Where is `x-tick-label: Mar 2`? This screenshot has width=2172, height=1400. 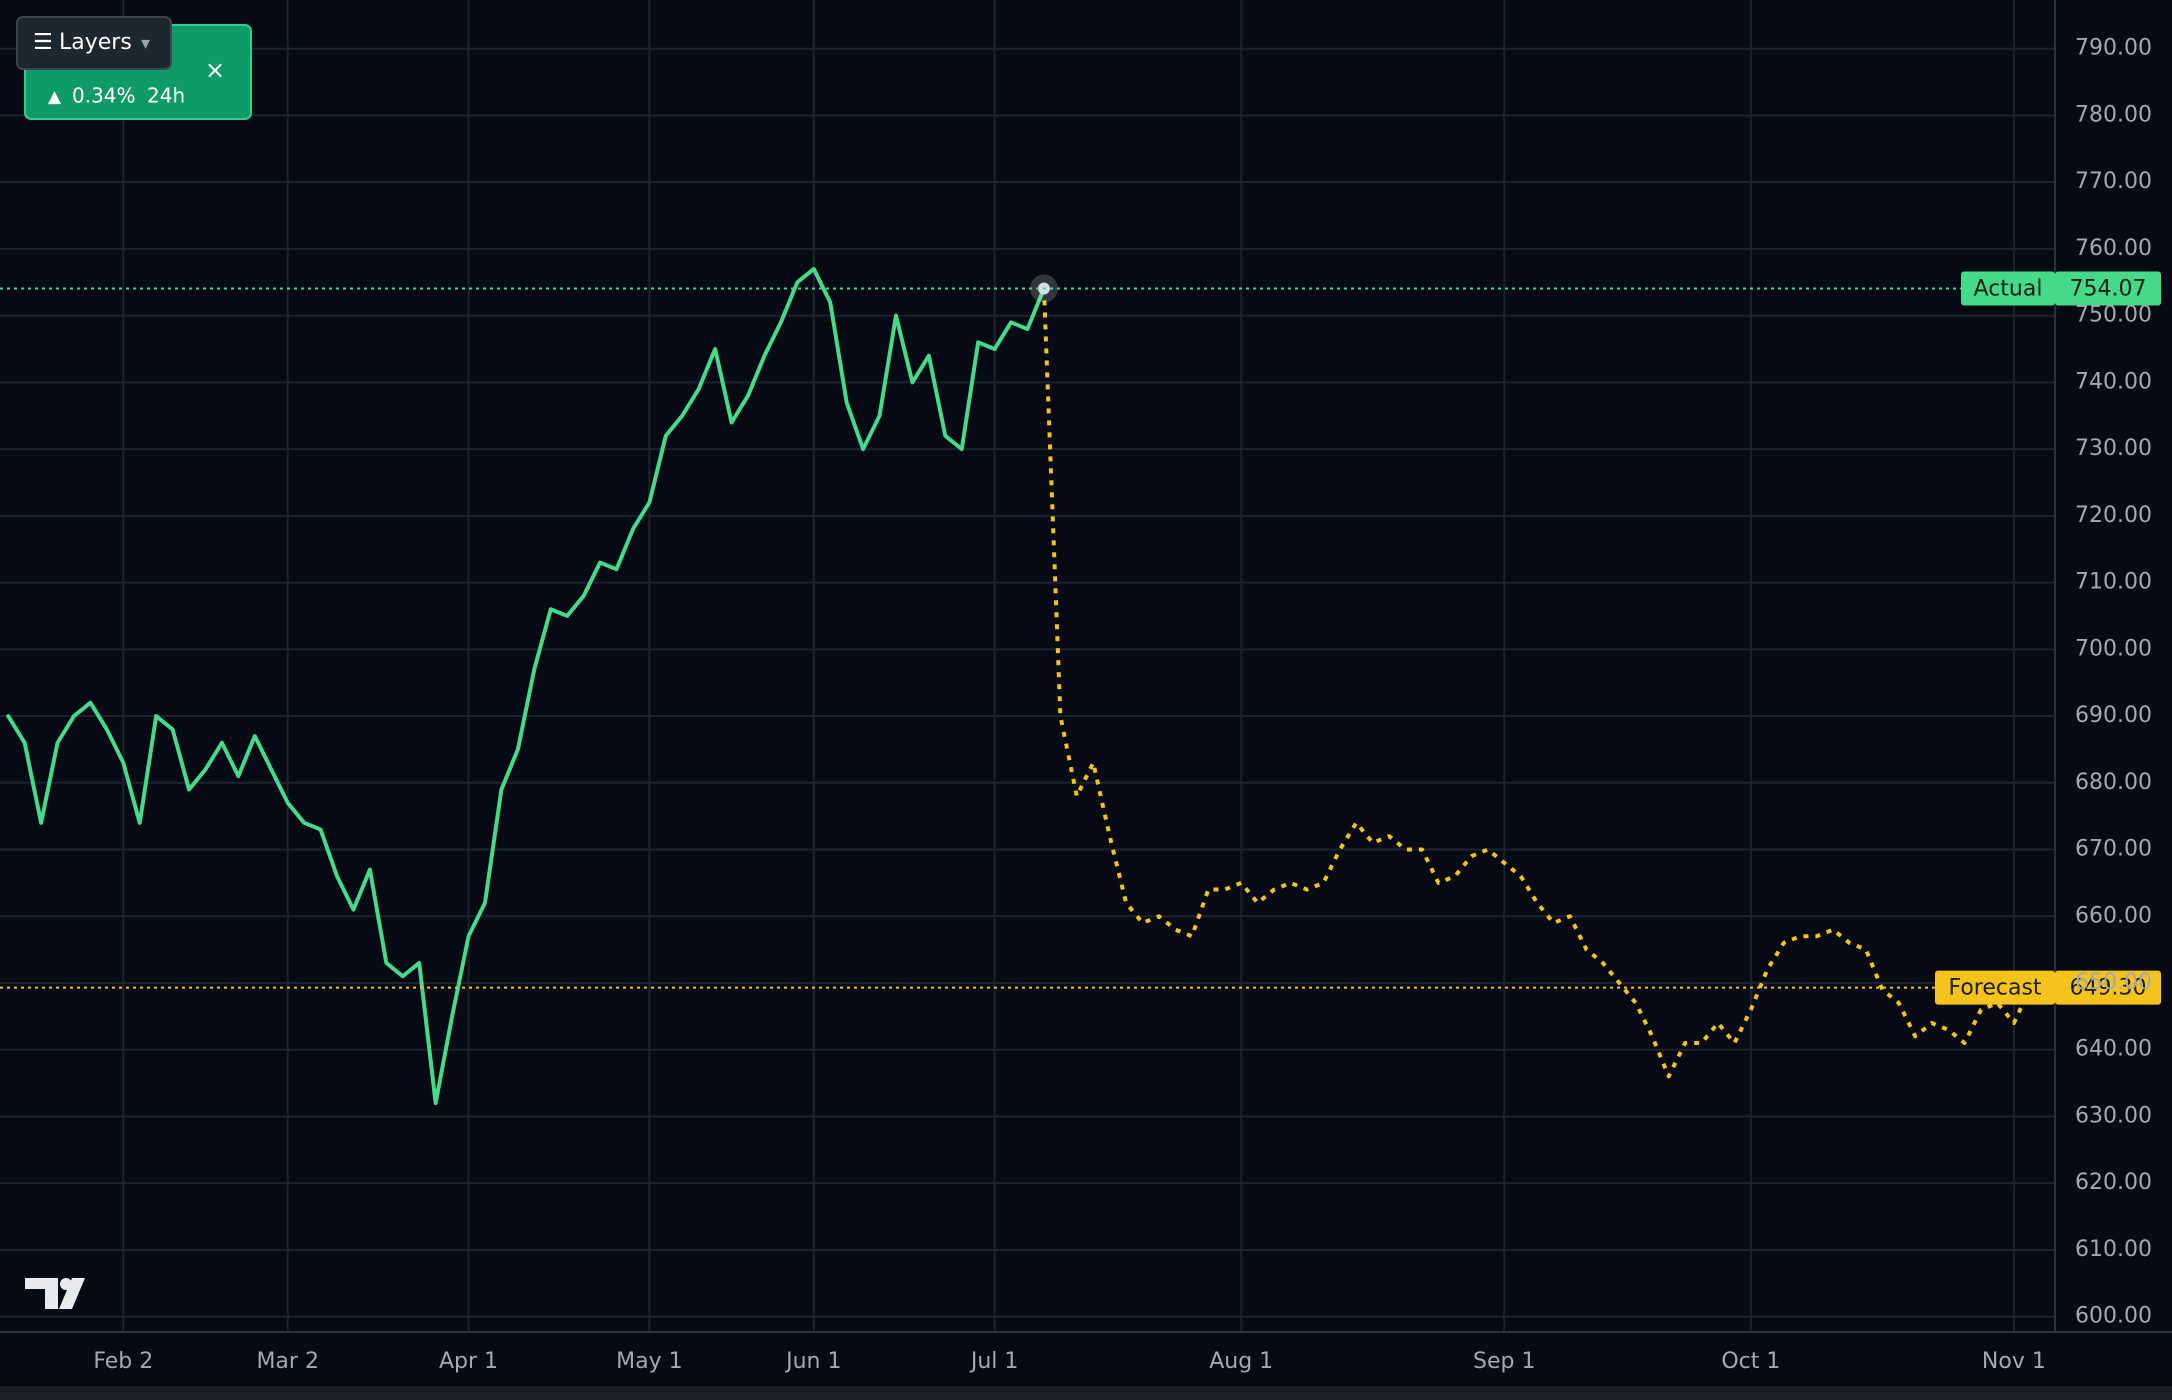 x-tick-label: Mar 2 is located at coordinates (287, 1361).